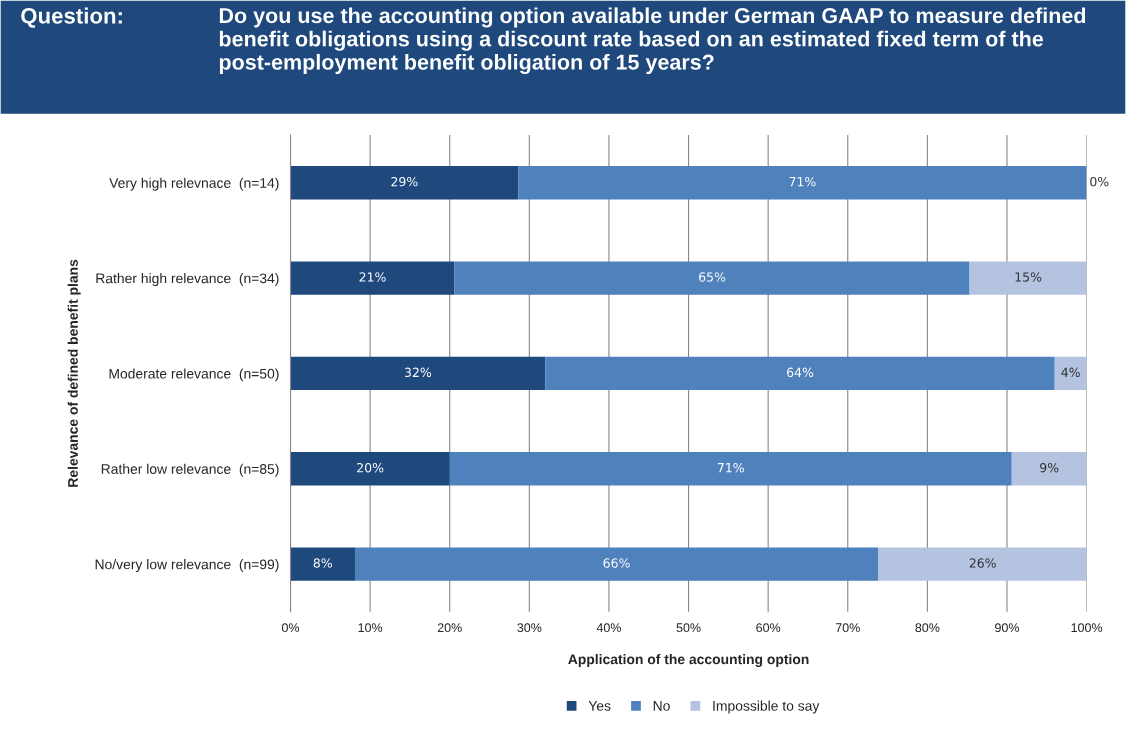 The height and width of the screenshot is (738, 1126). Describe the element at coordinates (194, 184) in the screenshot. I see `y-tick-label: Very high relevnace (n=14)` at that location.